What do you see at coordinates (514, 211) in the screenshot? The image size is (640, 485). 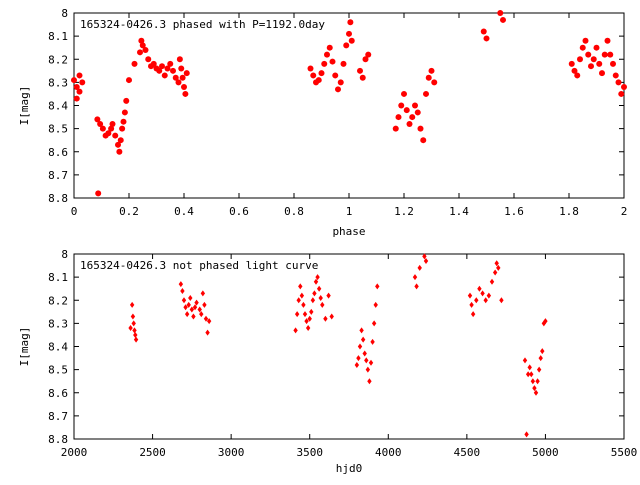 I see `x-tick-label: 1.6` at bounding box center [514, 211].